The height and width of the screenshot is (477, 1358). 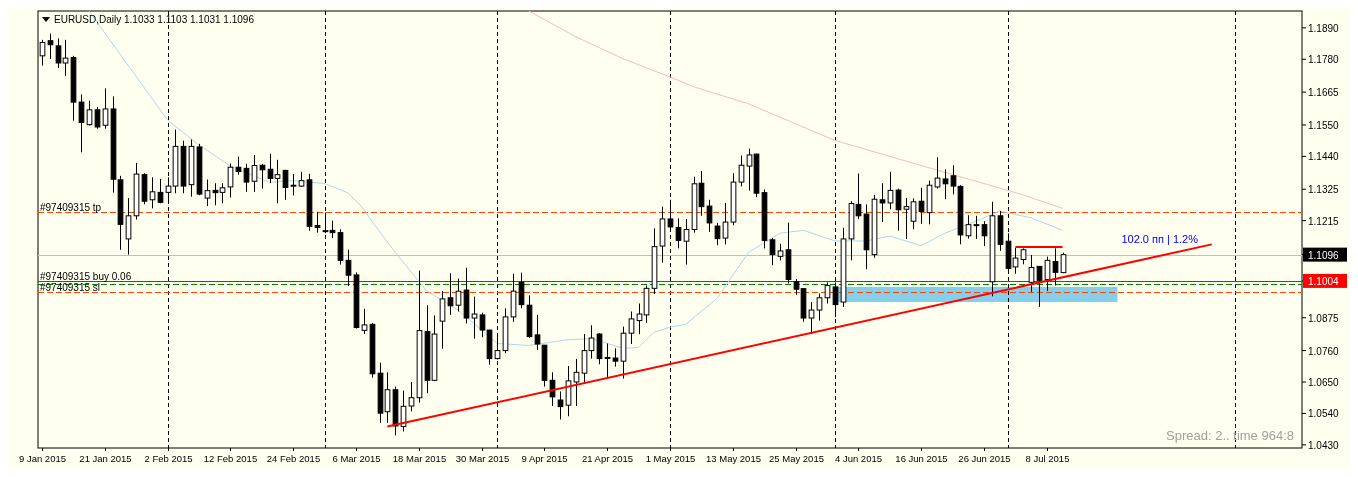 I want to click on ref-line-label: #97409315 tp, so click(x=71, y=207).